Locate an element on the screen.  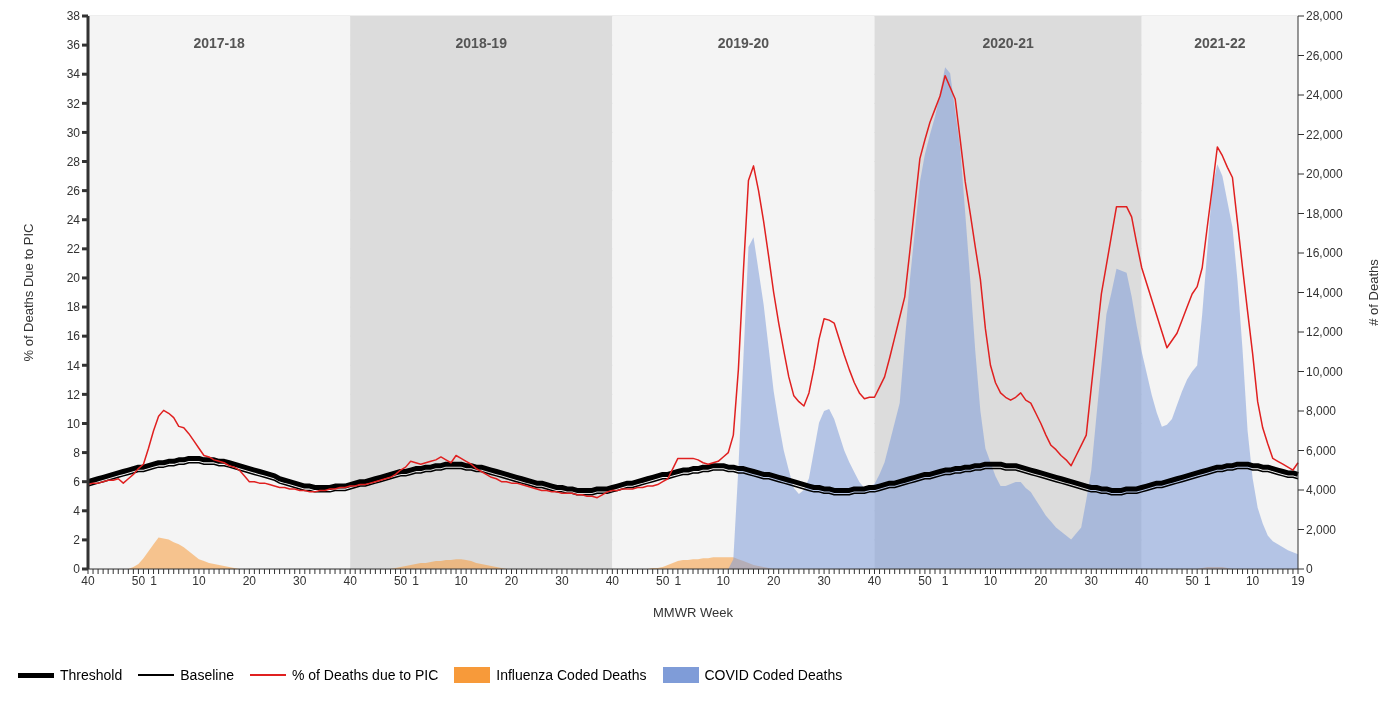
y-tick-label: 32 is located at coordinates (73, 103).